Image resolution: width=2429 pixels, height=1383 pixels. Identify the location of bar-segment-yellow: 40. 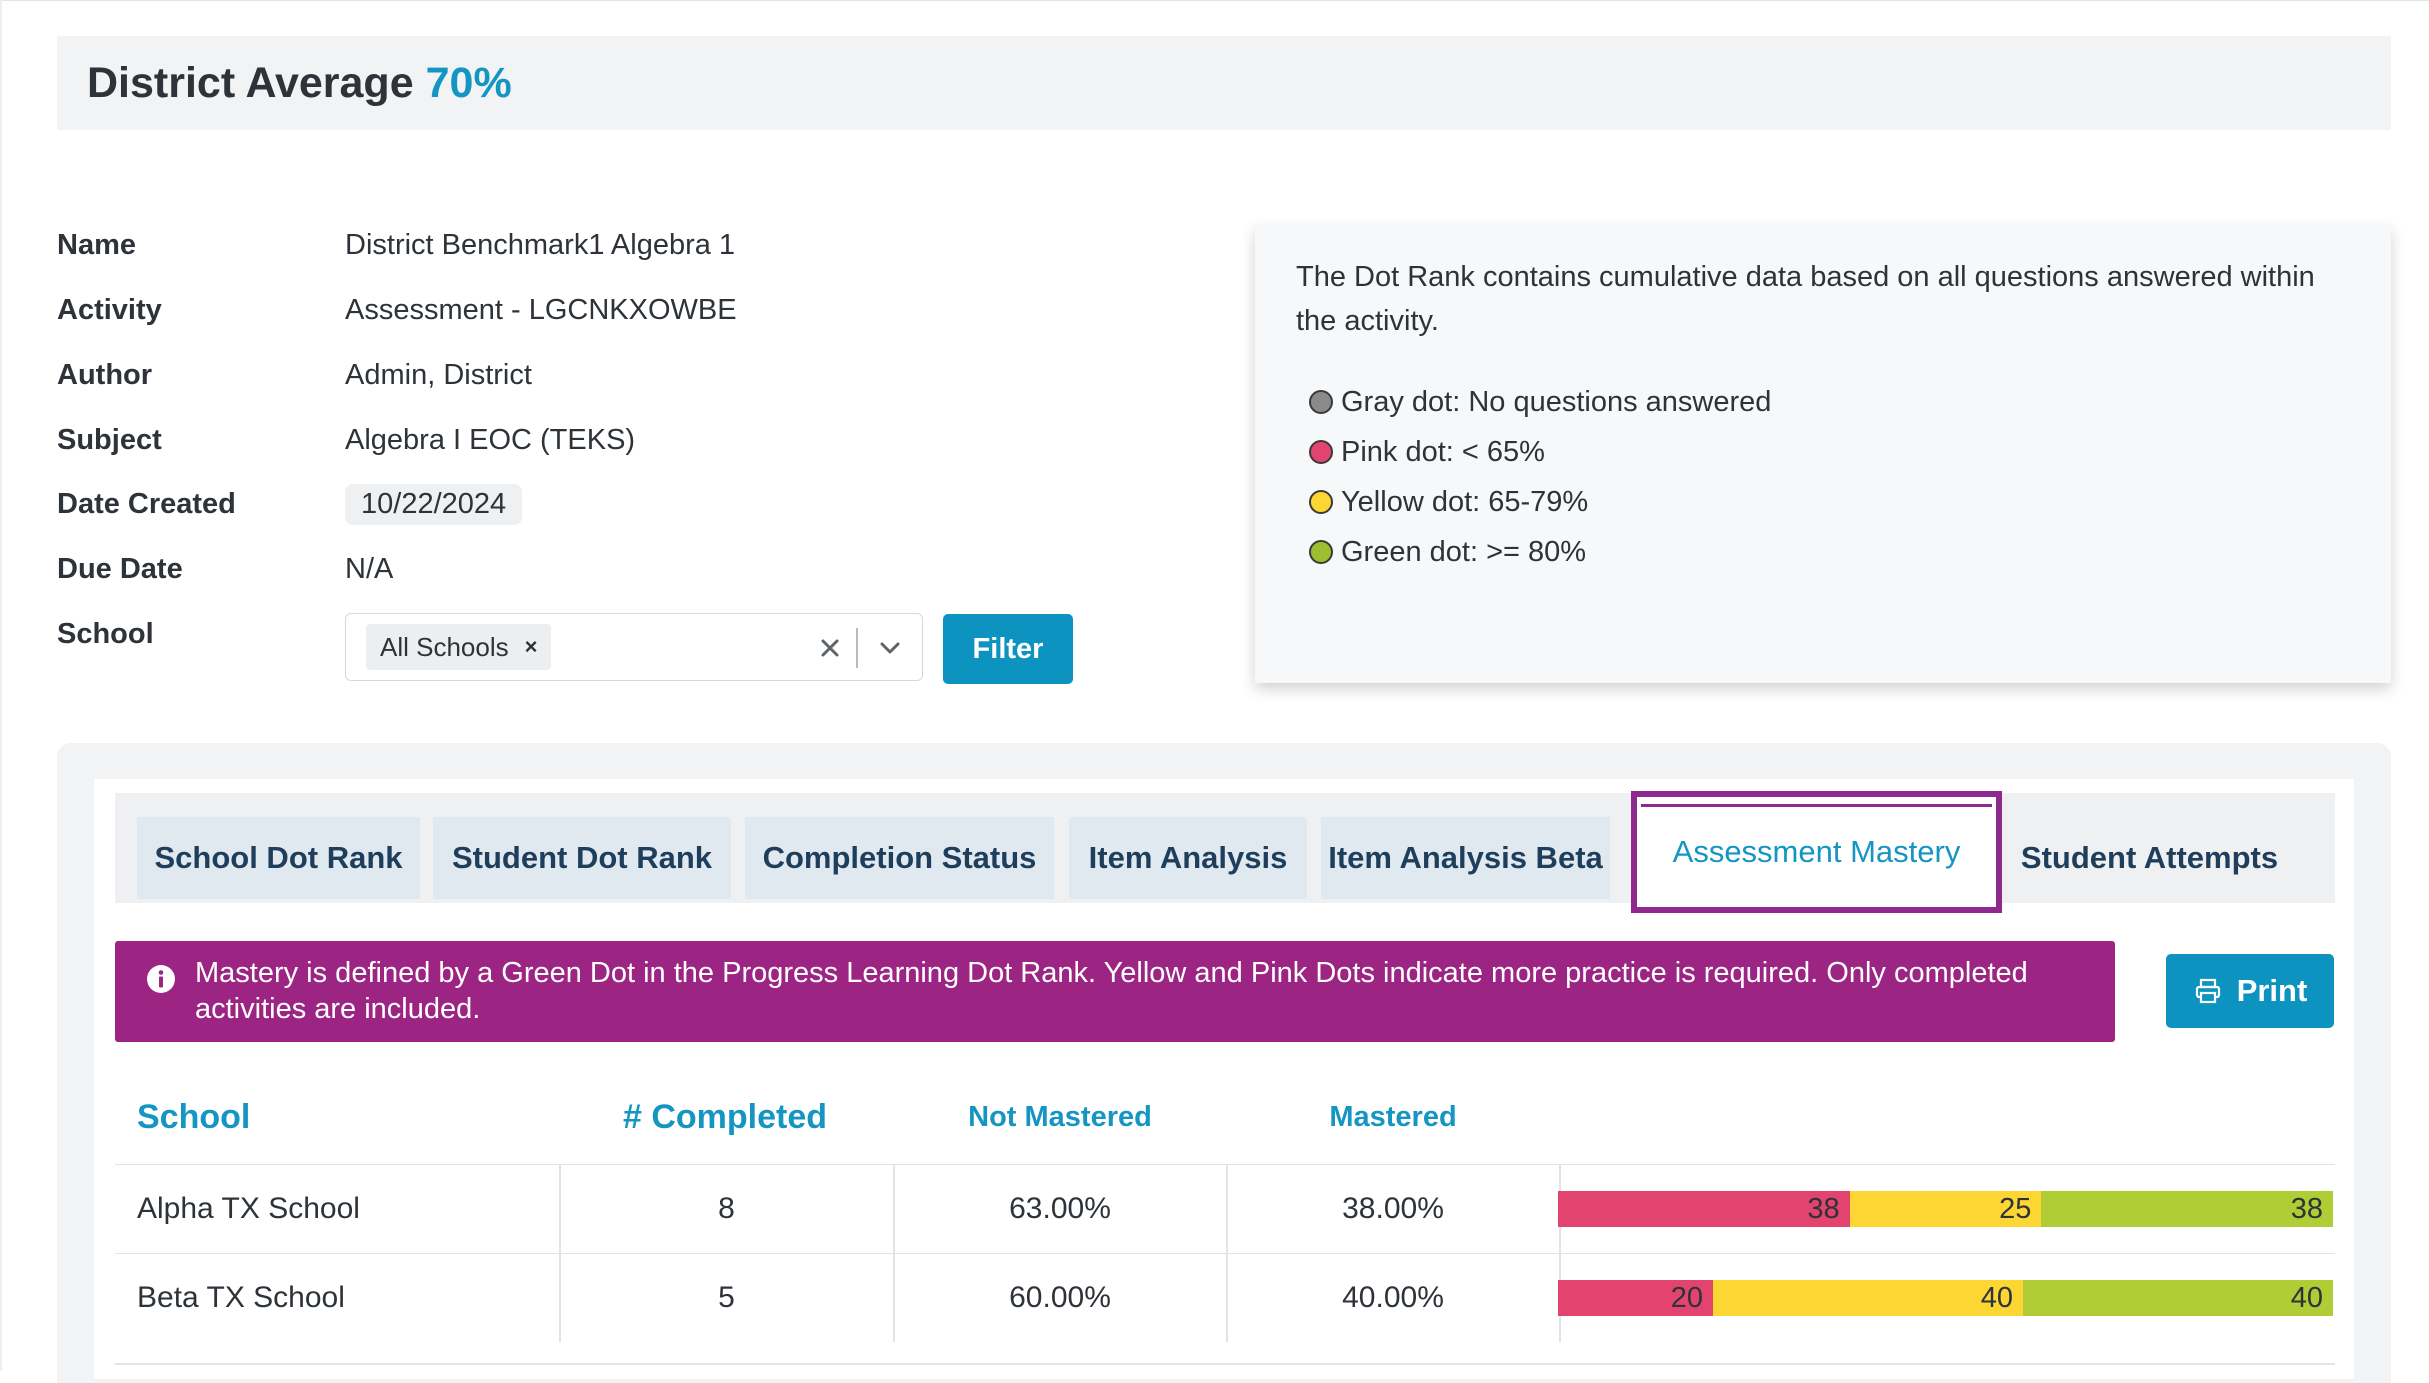
(1868, 1298).